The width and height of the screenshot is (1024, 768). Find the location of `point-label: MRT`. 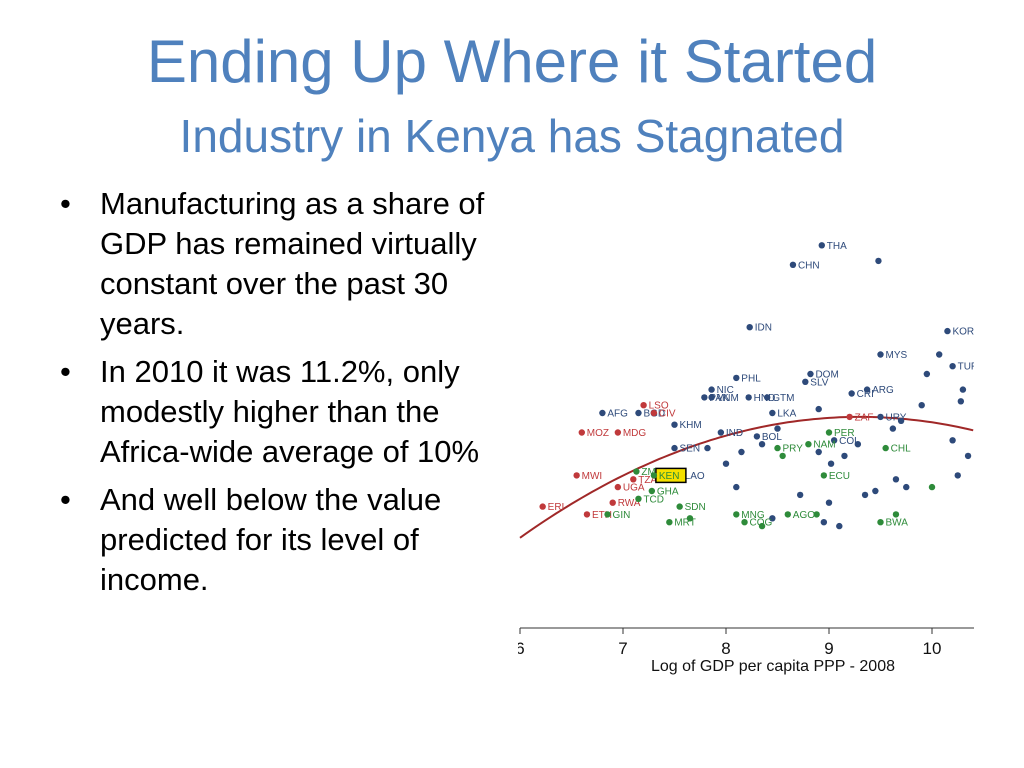

point-label: MRT is located at coordinates (684, 523).